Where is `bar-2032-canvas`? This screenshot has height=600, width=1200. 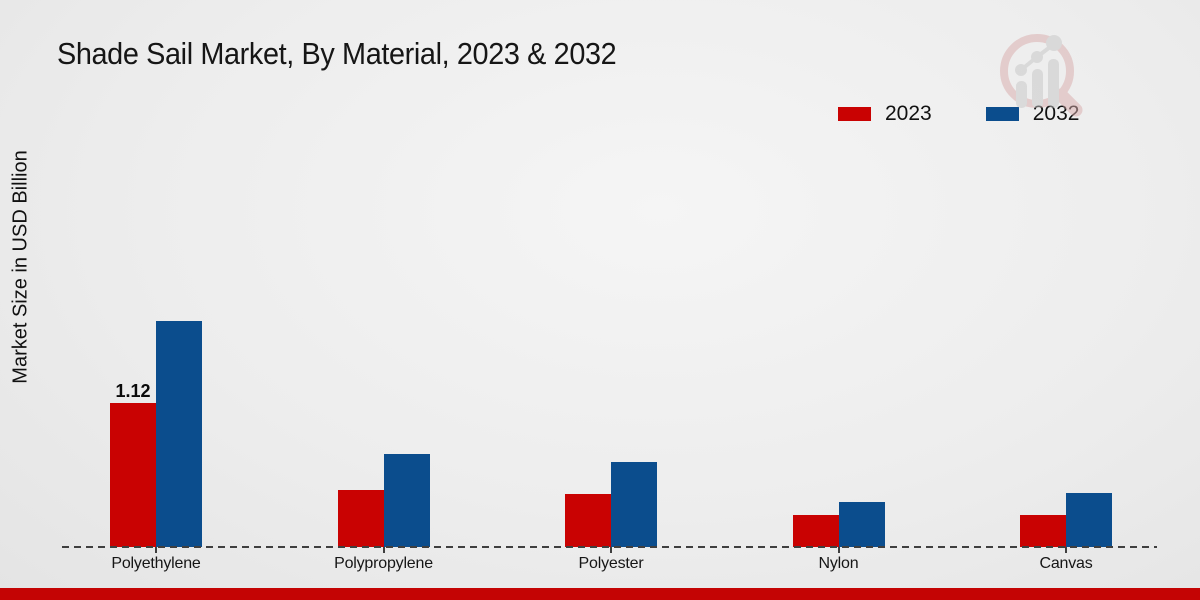
bar-2032-canvas is located at coordinates (1089, 520).